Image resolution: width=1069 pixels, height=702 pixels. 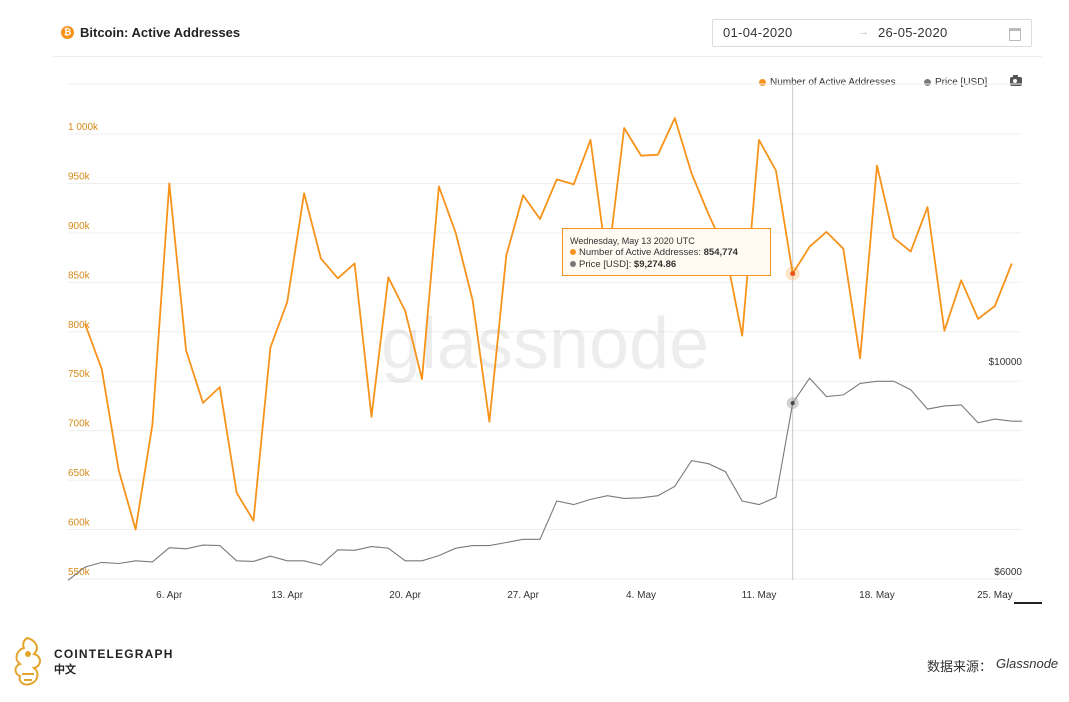 What do you see at coordinates (720, 252) in the screenshot?
I see `tooltip-value-active-addresses: 854,774` at bounding box center [720, 252].